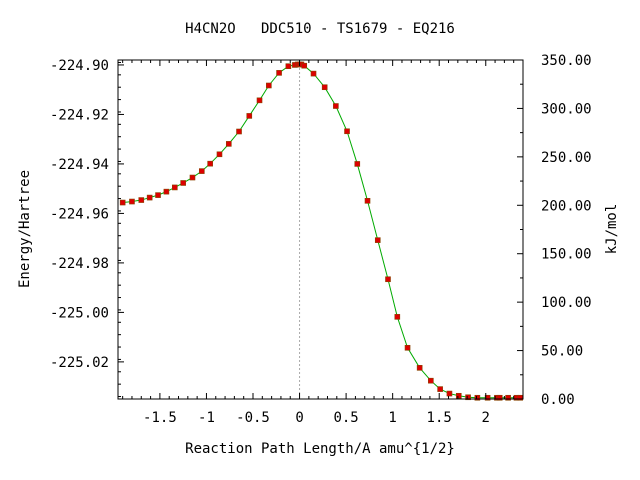 The height and width of the screenshot is (480, 640). I want to click on x-tick-label: -0.5, so click(253, 418).